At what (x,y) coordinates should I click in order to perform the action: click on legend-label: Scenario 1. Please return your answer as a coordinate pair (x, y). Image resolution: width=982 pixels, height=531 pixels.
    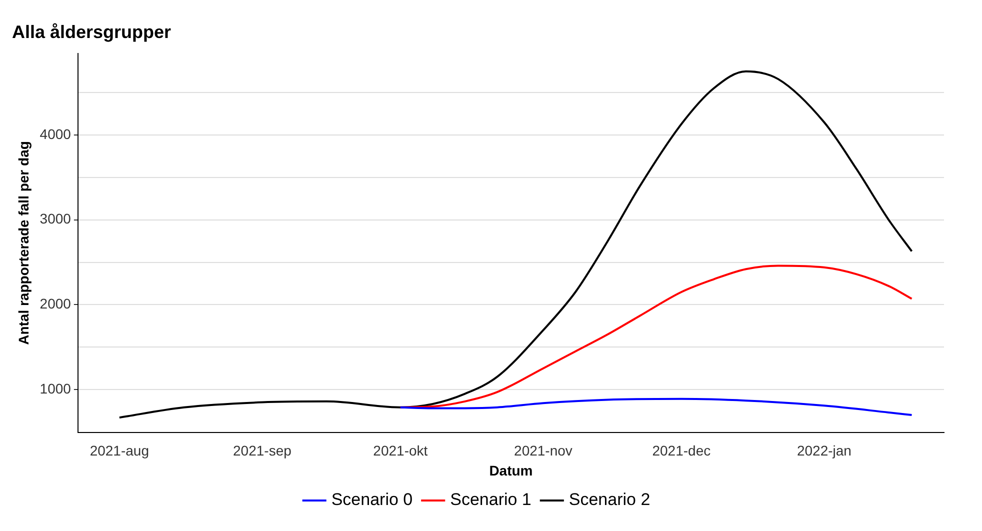
    Looking at the image, I should click on (491, 500).